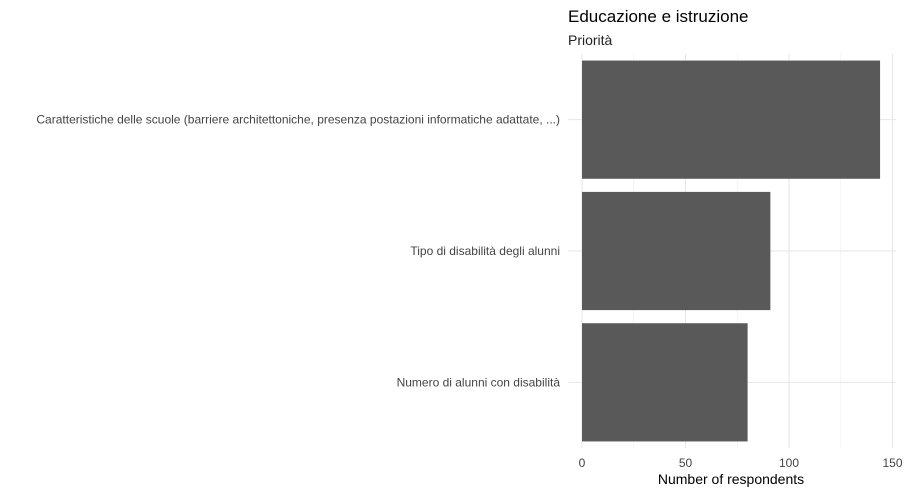 The image size is (904, 494). I want to click on x-axis-title: Number of respondents, so click(731, 479).